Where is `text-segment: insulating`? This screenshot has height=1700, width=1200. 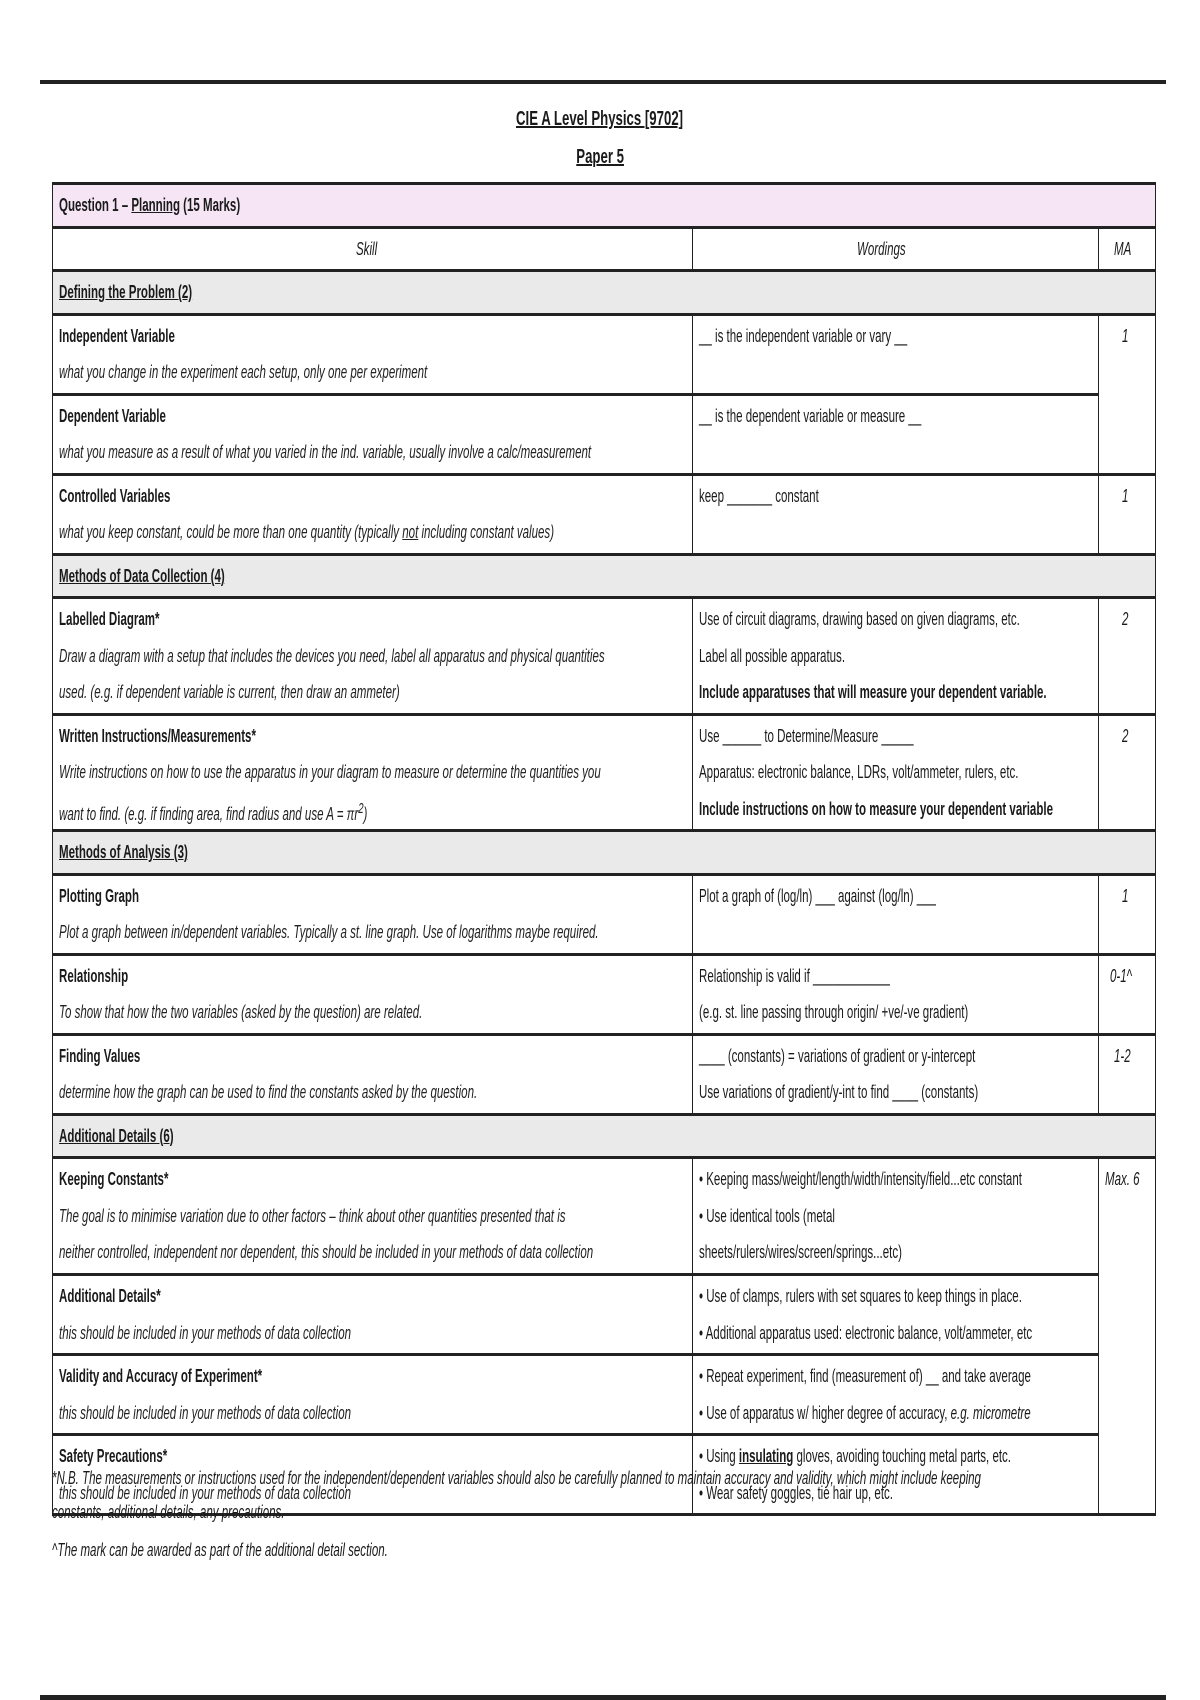
text-segment: insulating is located at coordinates (766, 1456).